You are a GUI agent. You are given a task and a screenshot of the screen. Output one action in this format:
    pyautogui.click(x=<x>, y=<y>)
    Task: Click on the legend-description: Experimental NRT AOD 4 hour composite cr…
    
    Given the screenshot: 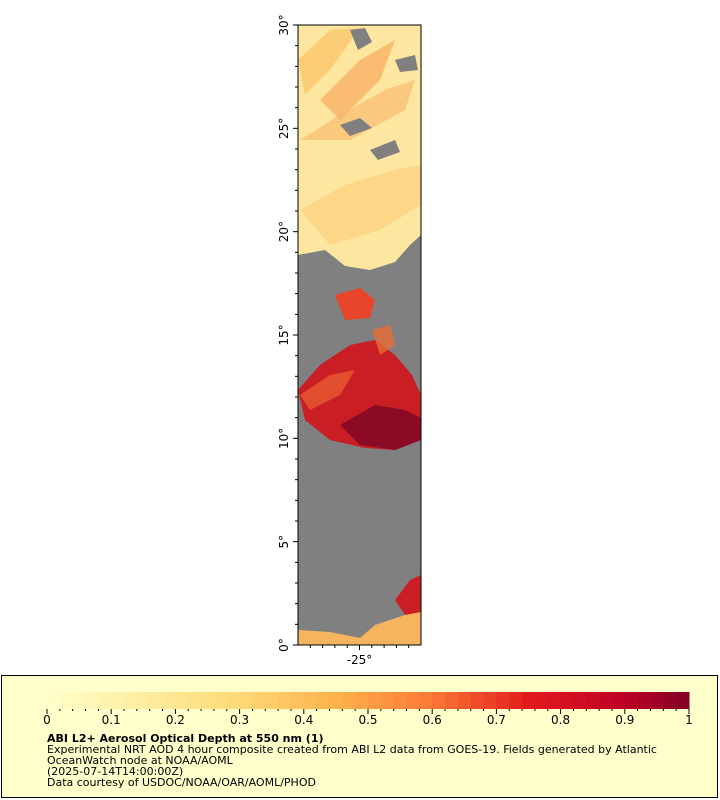 What is the action you would take?
    pyautogui.click(x=352, y=755)
    